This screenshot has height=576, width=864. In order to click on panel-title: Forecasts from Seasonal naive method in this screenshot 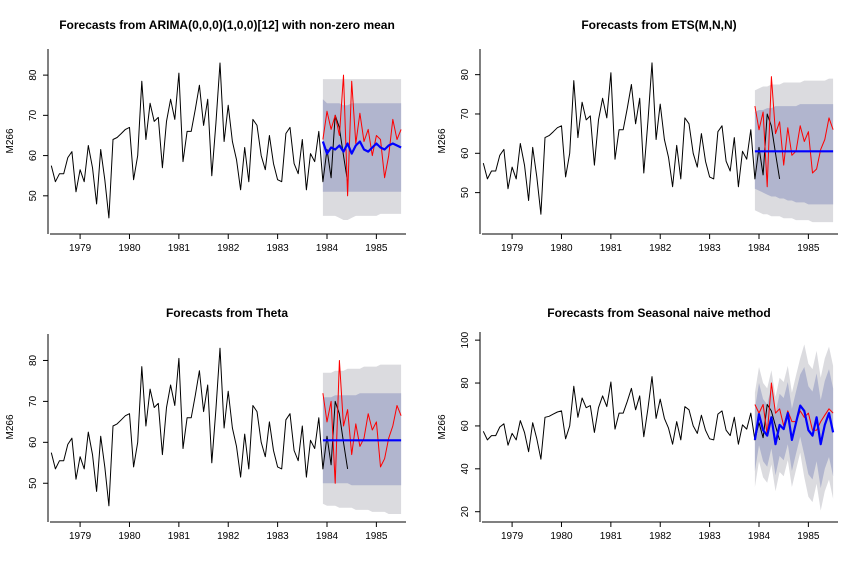, I will do `click(658, 313)`.